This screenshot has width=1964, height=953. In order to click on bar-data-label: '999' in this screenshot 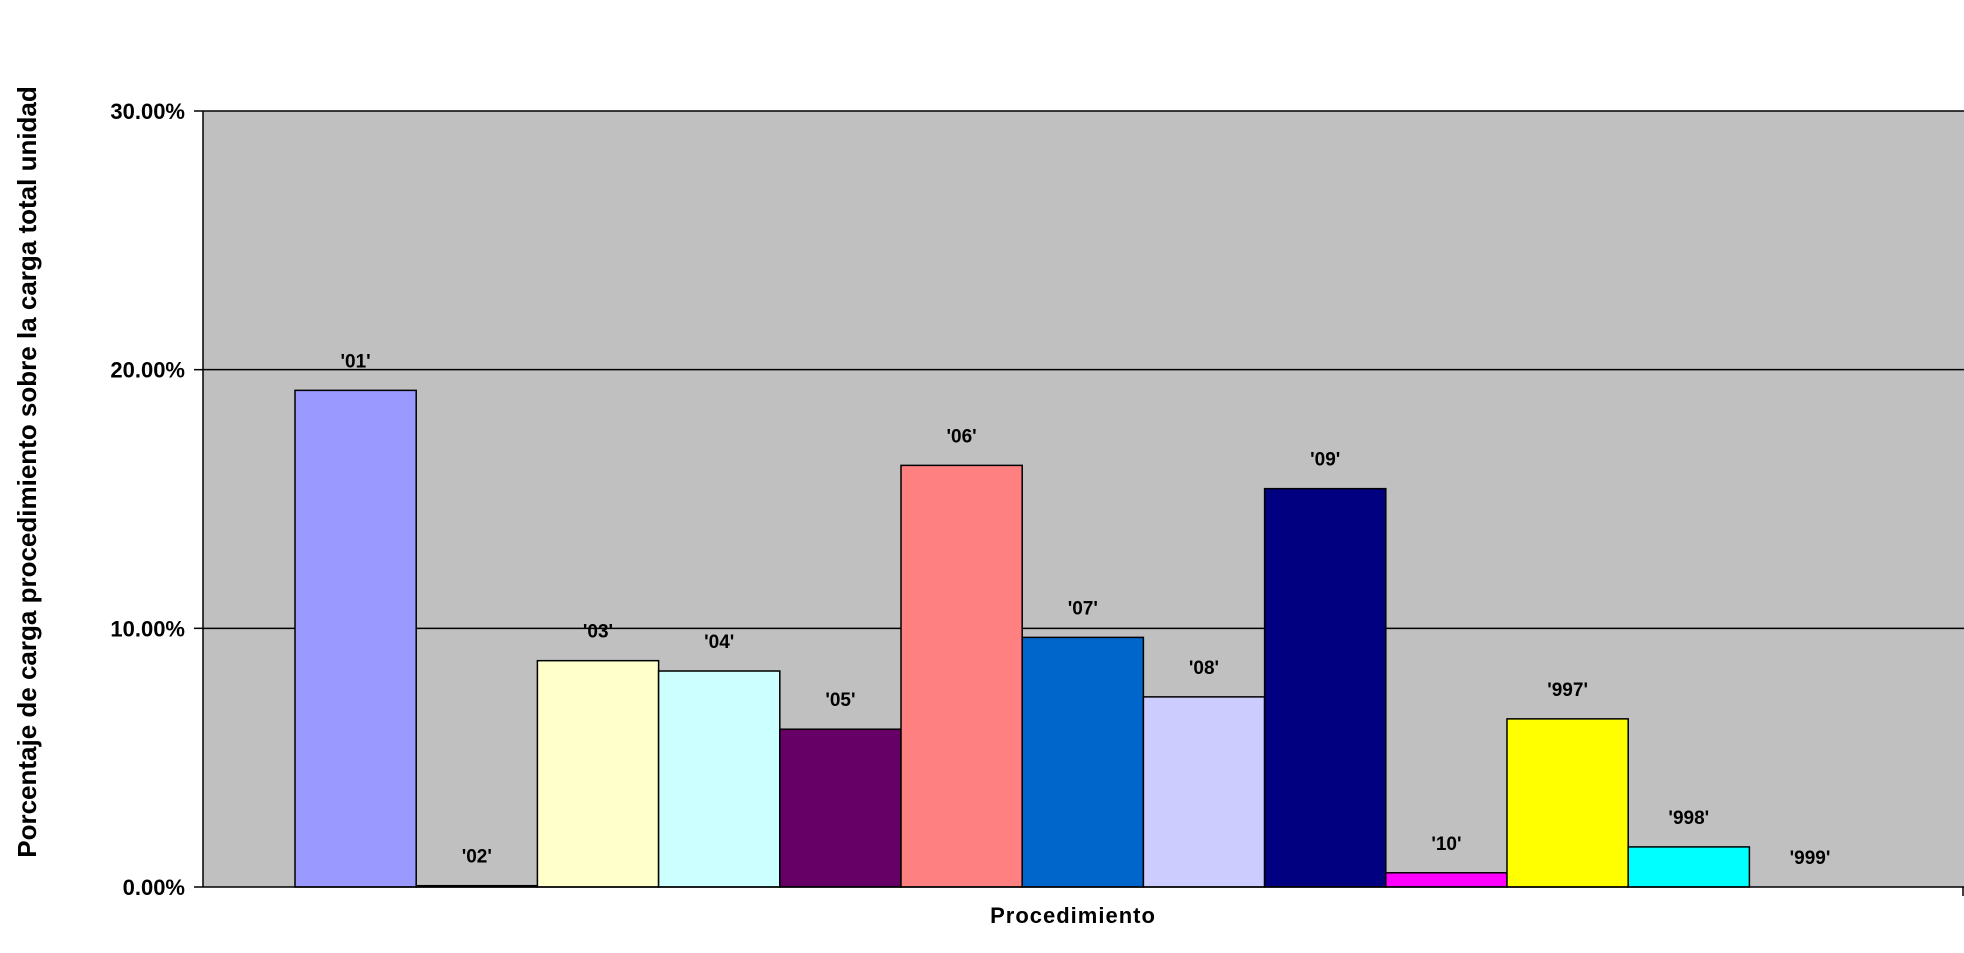, I will do `click(1810, 858)`.